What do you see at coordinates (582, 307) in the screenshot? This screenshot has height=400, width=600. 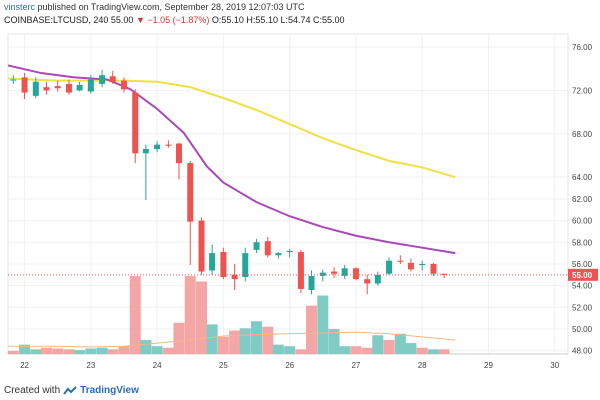 I see `y-tick-label: 52.00` at bounding box center [582, 307].